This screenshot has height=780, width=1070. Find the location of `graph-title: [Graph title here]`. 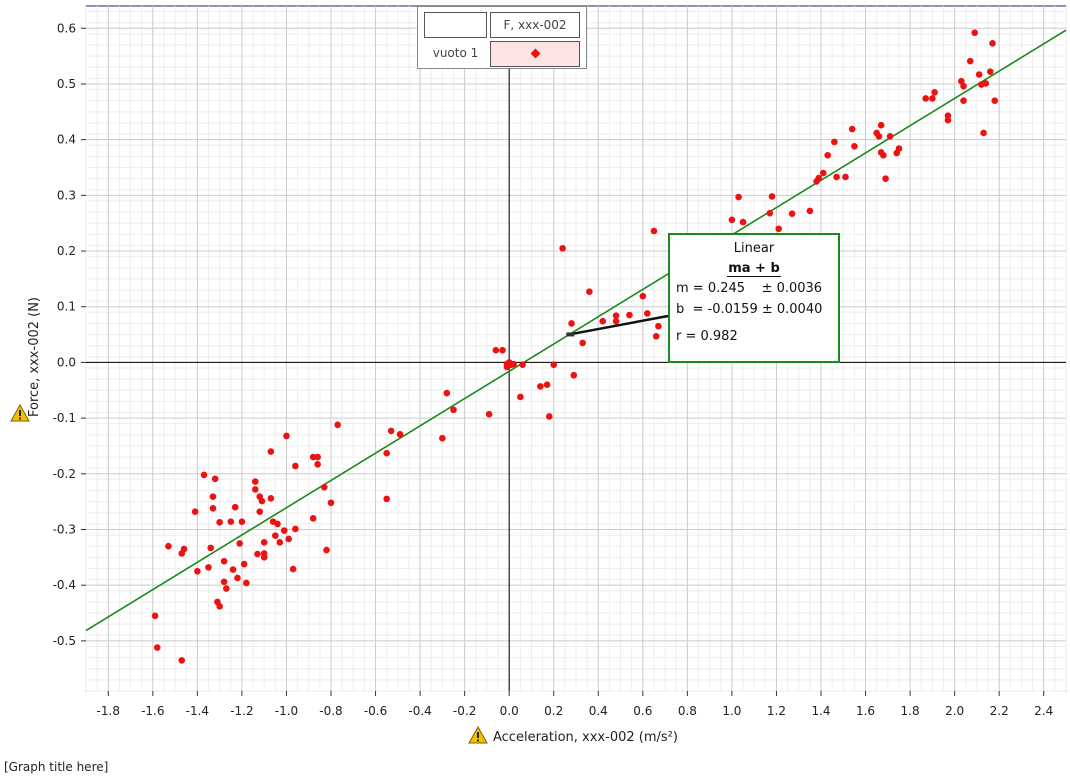

graph-title: [Graph title here] is located at coordinates (56, 767).